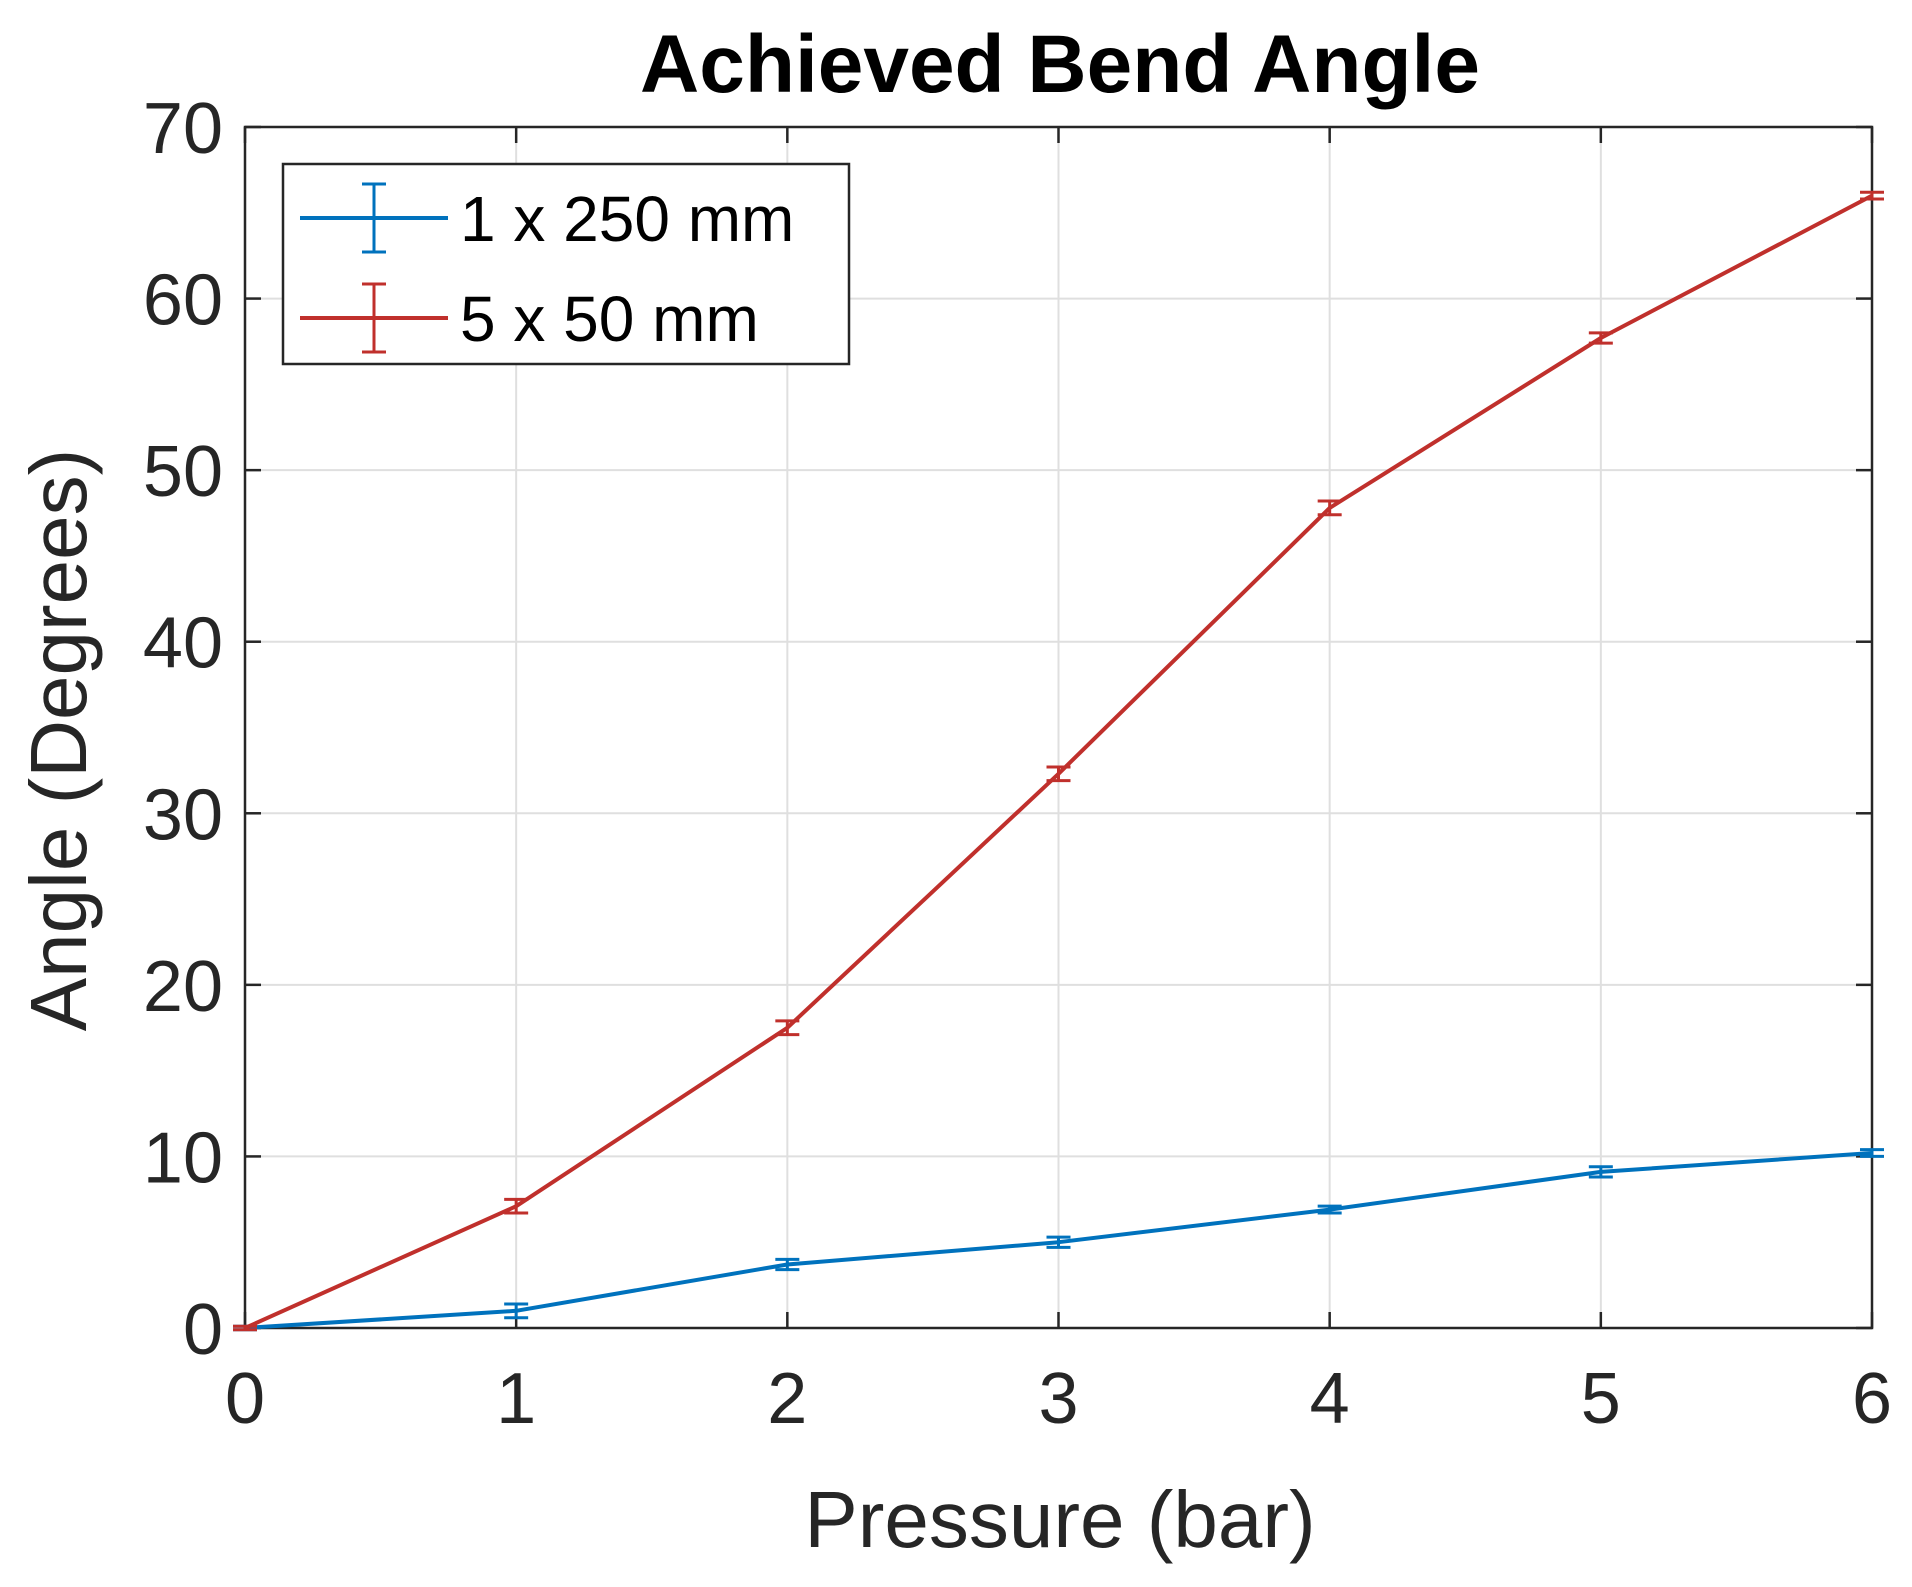 The width and height of the screenshot is (1912, 1587). What do you see at coordinates (183, 644) in the screenshot?
I see `y-tick-label: 40` at bounding box center [183, 644].